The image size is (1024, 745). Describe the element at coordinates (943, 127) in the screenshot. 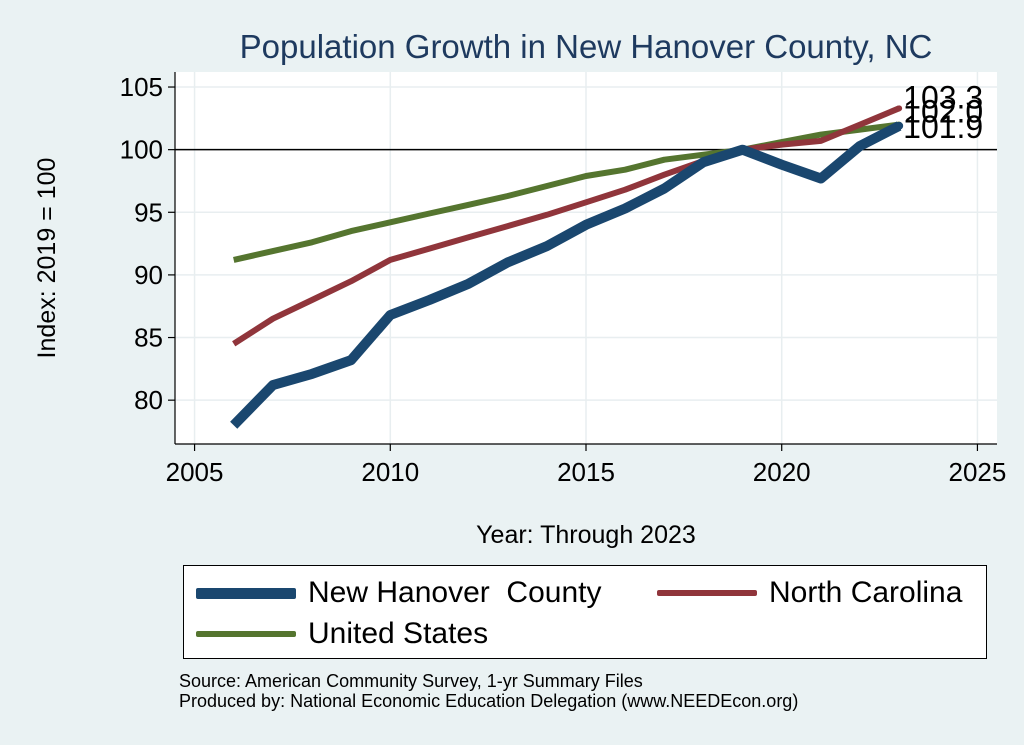

I see `end-label-new-hanover: 101.9` at that location.